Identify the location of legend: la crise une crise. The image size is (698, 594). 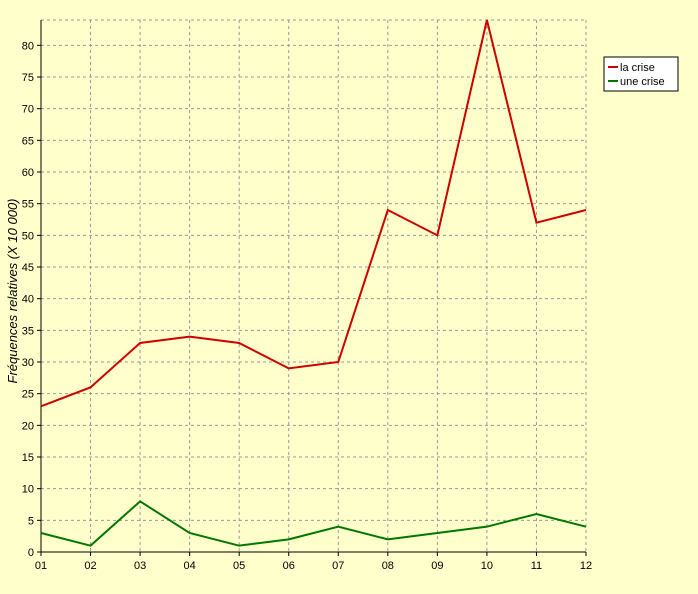
(641, 74).